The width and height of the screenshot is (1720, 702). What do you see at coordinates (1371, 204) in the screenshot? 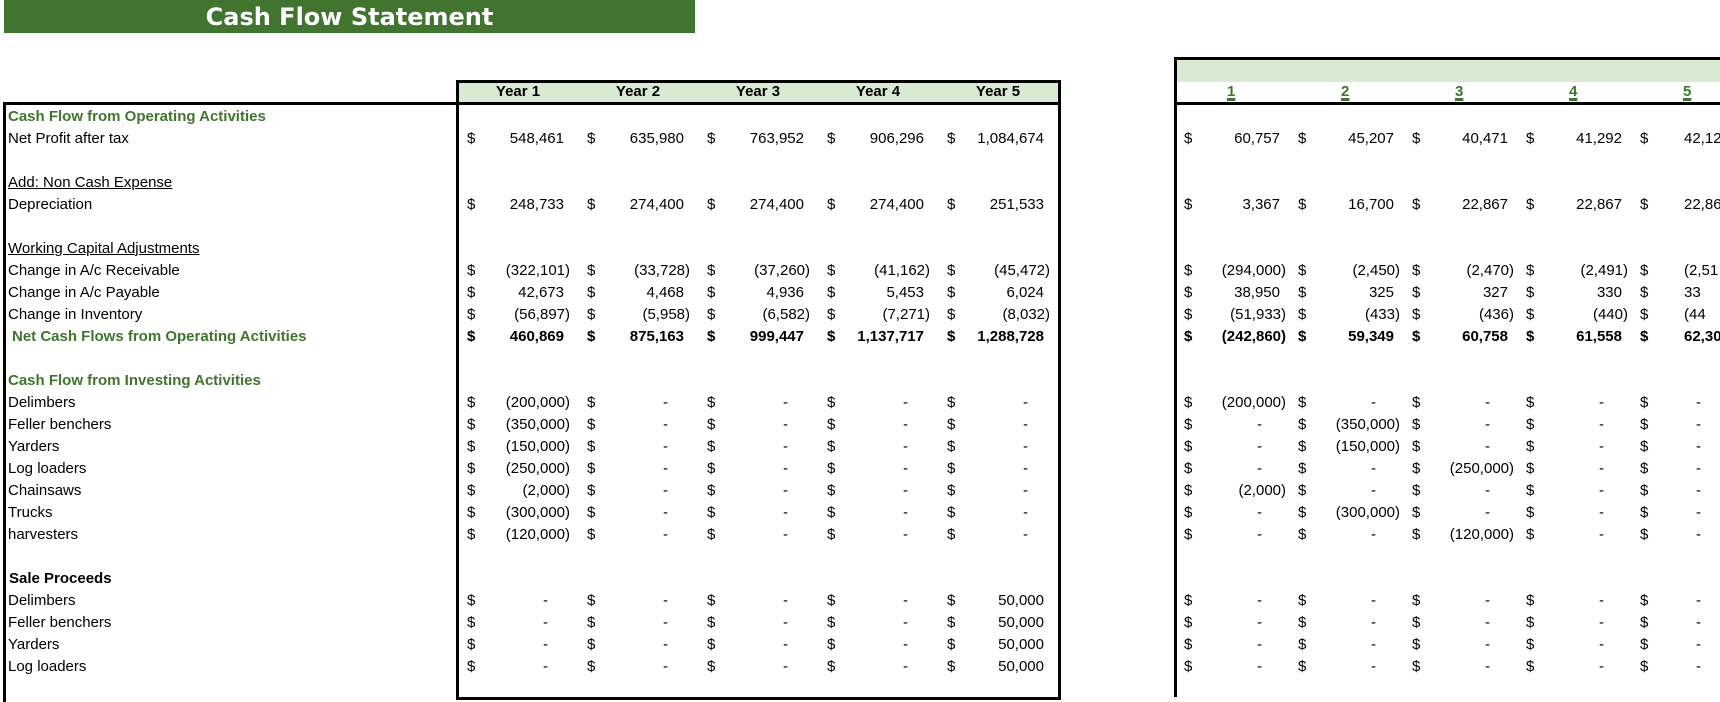
I see `table-cell: 16,700` at bounding box center [1371, 204].